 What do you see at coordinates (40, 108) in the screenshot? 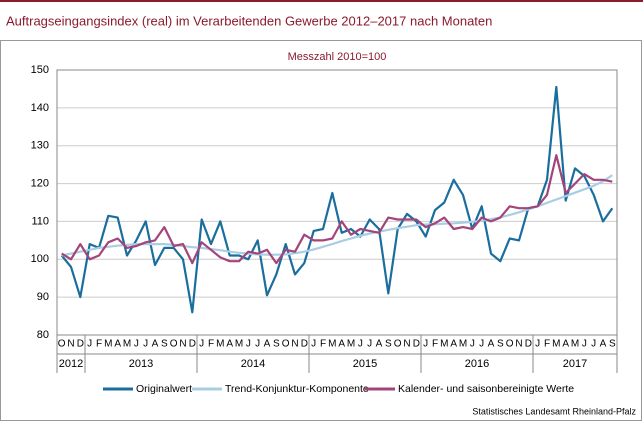
I see `y-tick-label: 140` at bounding box center [40, 108].